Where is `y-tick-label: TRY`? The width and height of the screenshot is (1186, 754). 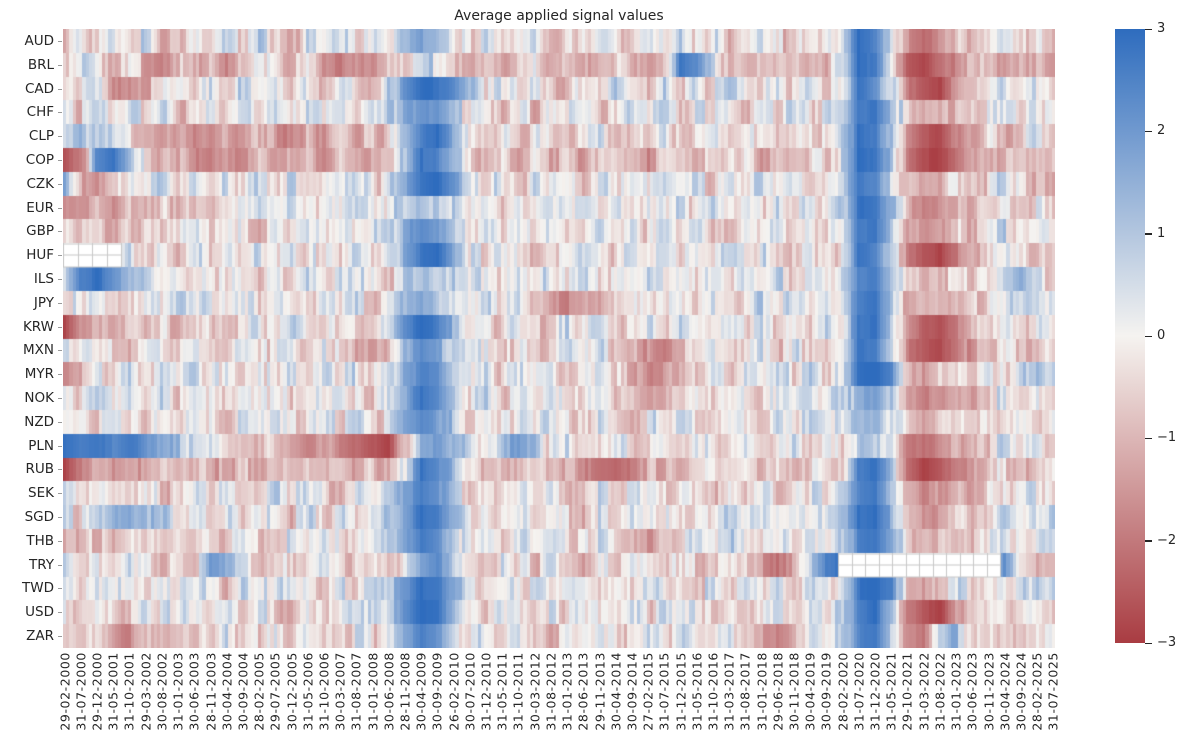
y-tick-label: TRY is located at coordinates (41, 564).